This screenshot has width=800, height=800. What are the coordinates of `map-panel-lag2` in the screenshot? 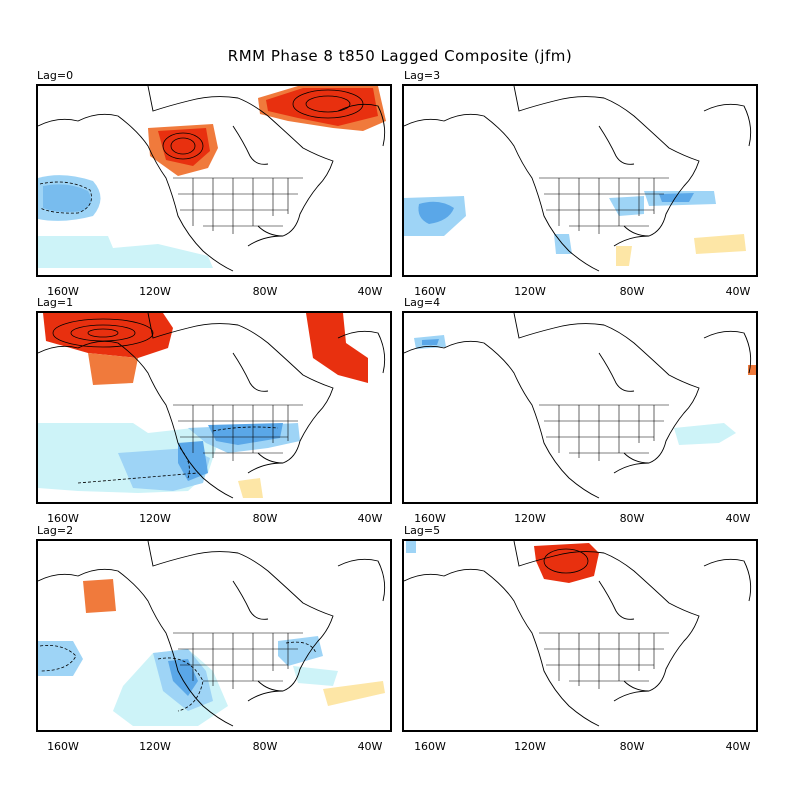 It's located at (214, 635).